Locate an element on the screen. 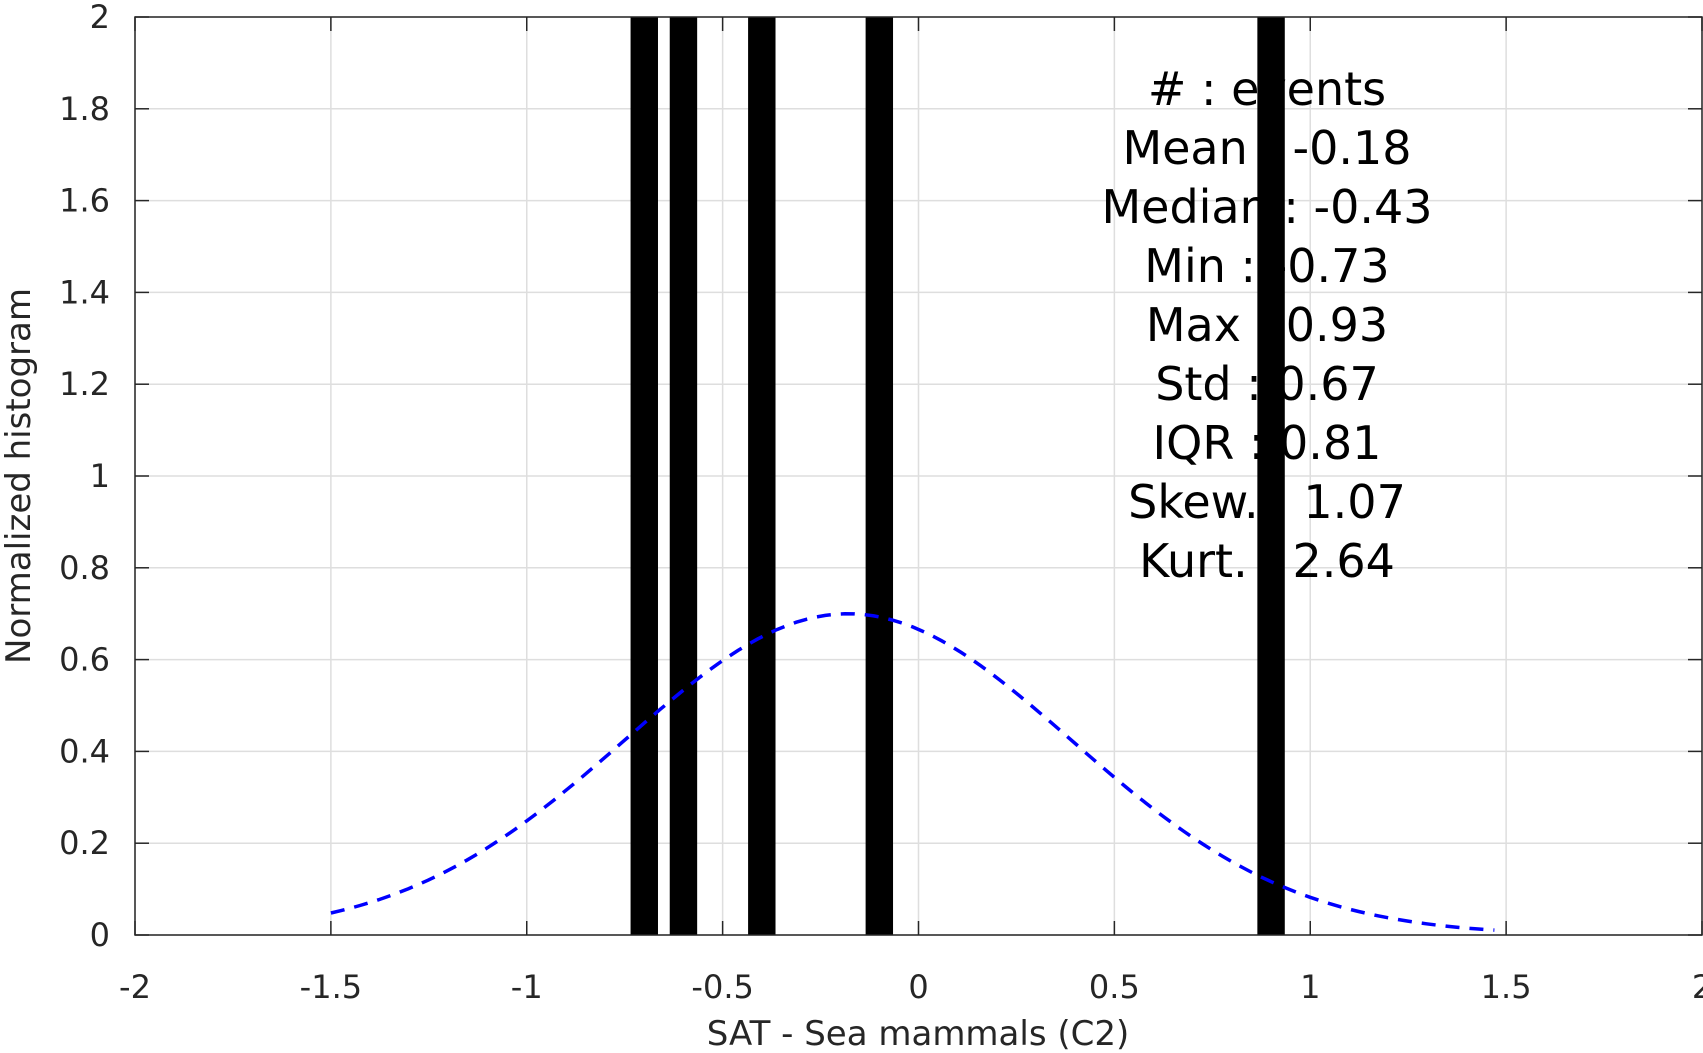  y-tick-label: 2 is located at coordinates (100, 18).